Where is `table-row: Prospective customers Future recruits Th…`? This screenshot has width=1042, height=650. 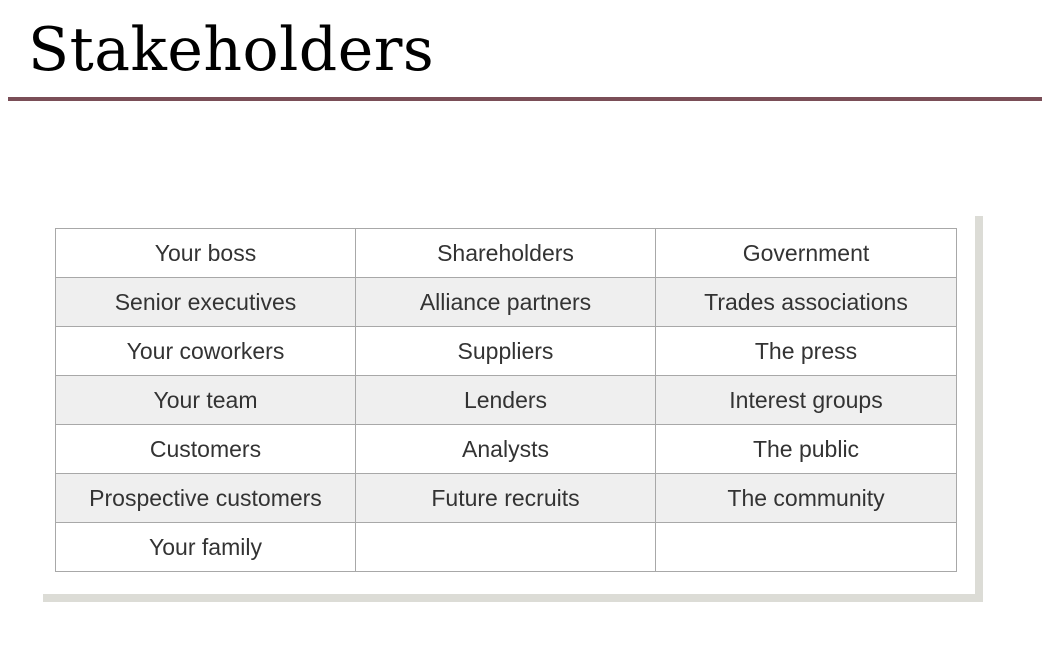 table-row: Prospective customers Future recruits Th… is located at coordinates (506, 498).